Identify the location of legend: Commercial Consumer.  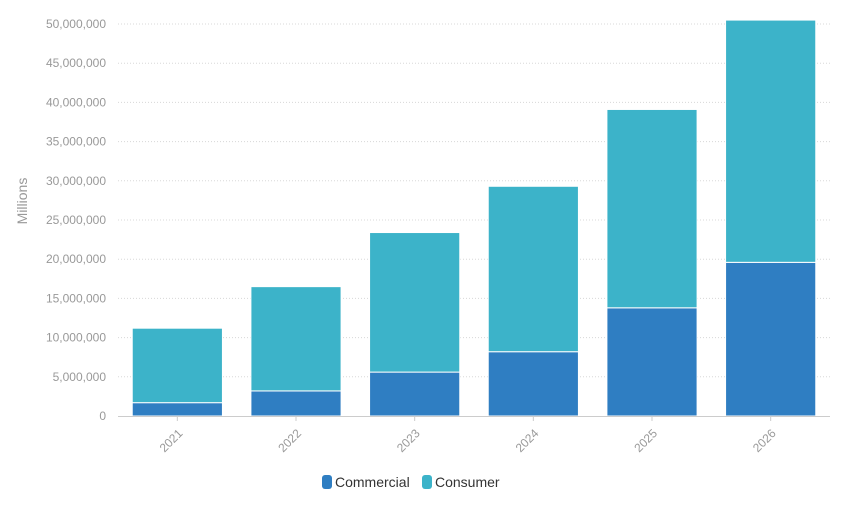
(411, 482).